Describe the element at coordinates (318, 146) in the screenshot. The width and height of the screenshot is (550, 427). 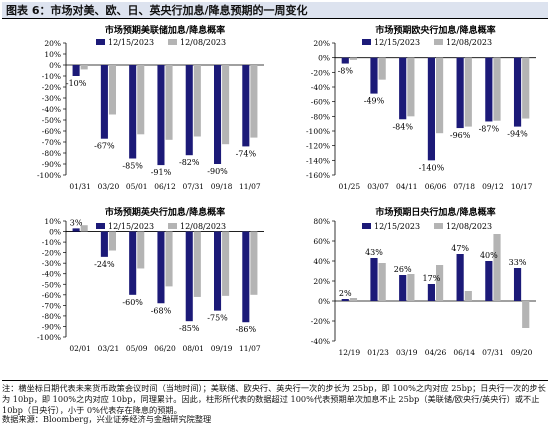
I see `y-tick-label: -120%` at that location.